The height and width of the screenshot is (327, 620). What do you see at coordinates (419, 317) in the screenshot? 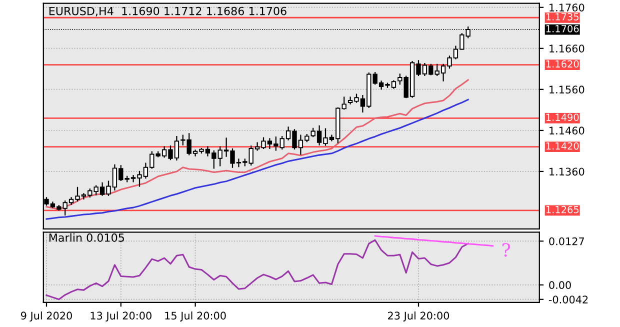
I see `x-tick-label: 23 Jul 20:00` at bounding box center [419, 317].